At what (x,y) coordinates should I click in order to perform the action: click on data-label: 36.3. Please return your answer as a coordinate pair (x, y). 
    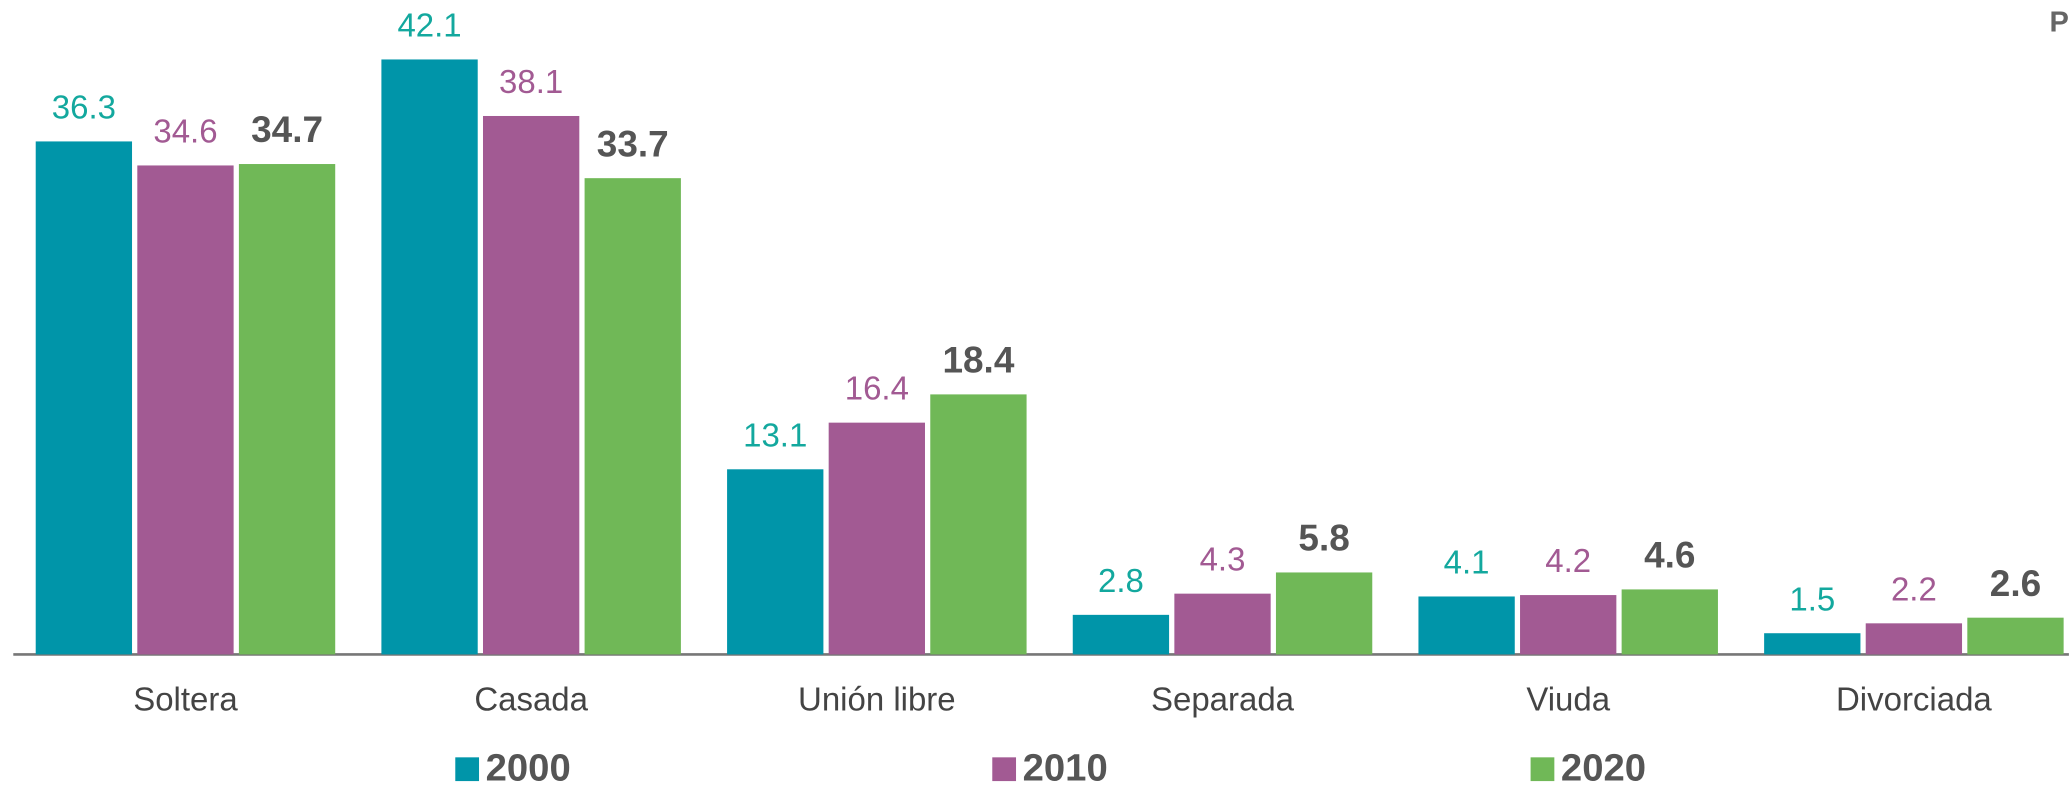
    Looking at the image, I should click on (84, 106).